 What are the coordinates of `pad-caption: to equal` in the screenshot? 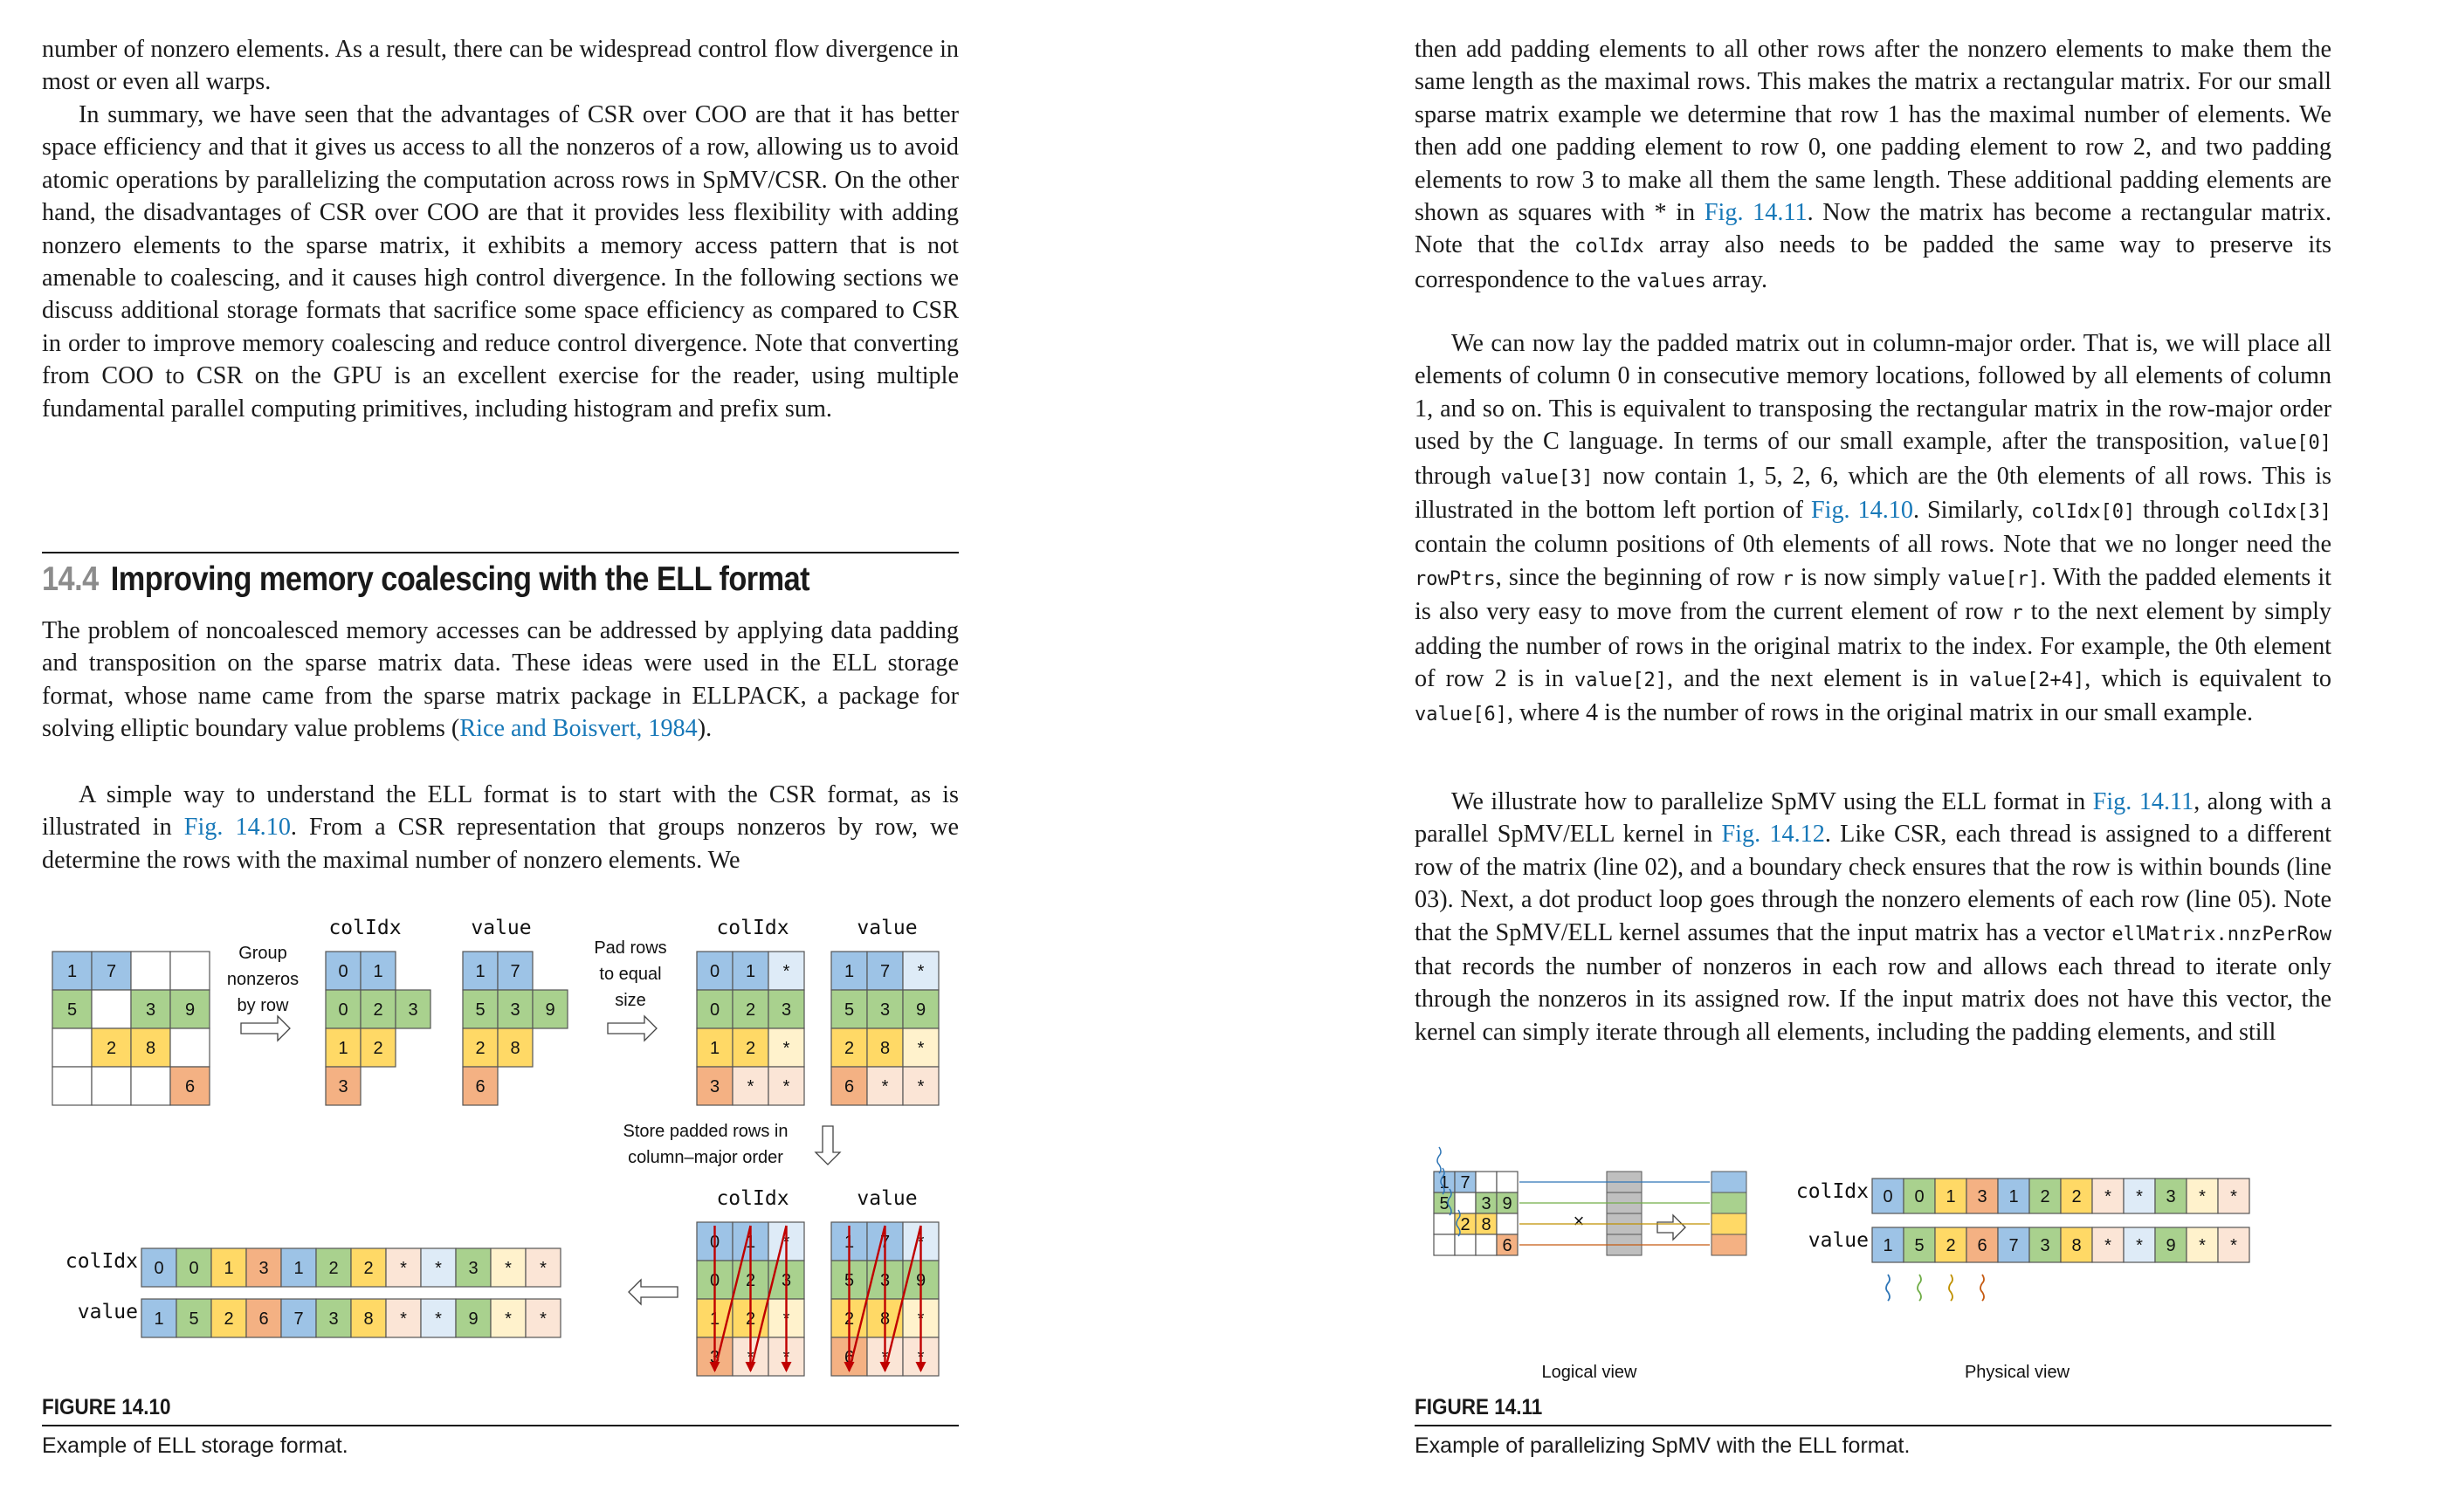 It's located at (630, 975).